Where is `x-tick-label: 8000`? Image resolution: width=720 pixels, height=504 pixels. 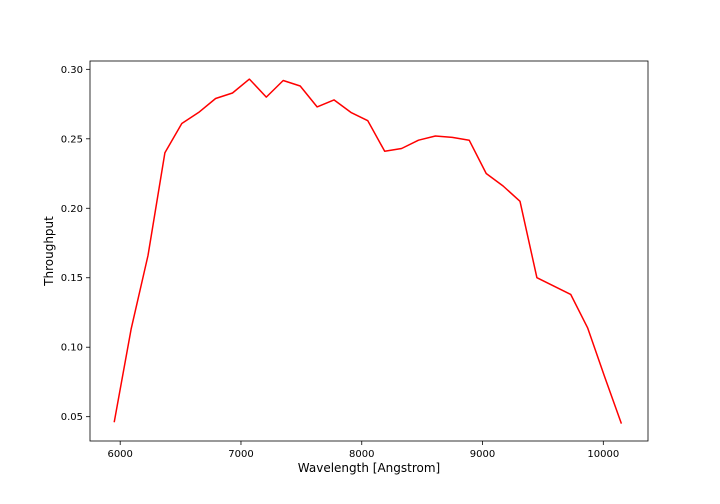 x-tick-label: 8000 is located at coordinates (361, 454).